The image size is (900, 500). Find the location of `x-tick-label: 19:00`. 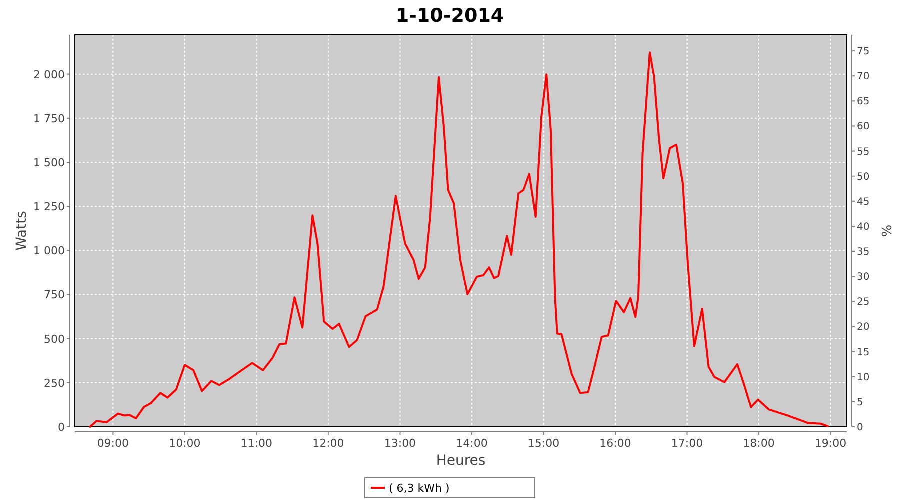

x-tick-label: 19:00 is located at coordinates (830, 443).